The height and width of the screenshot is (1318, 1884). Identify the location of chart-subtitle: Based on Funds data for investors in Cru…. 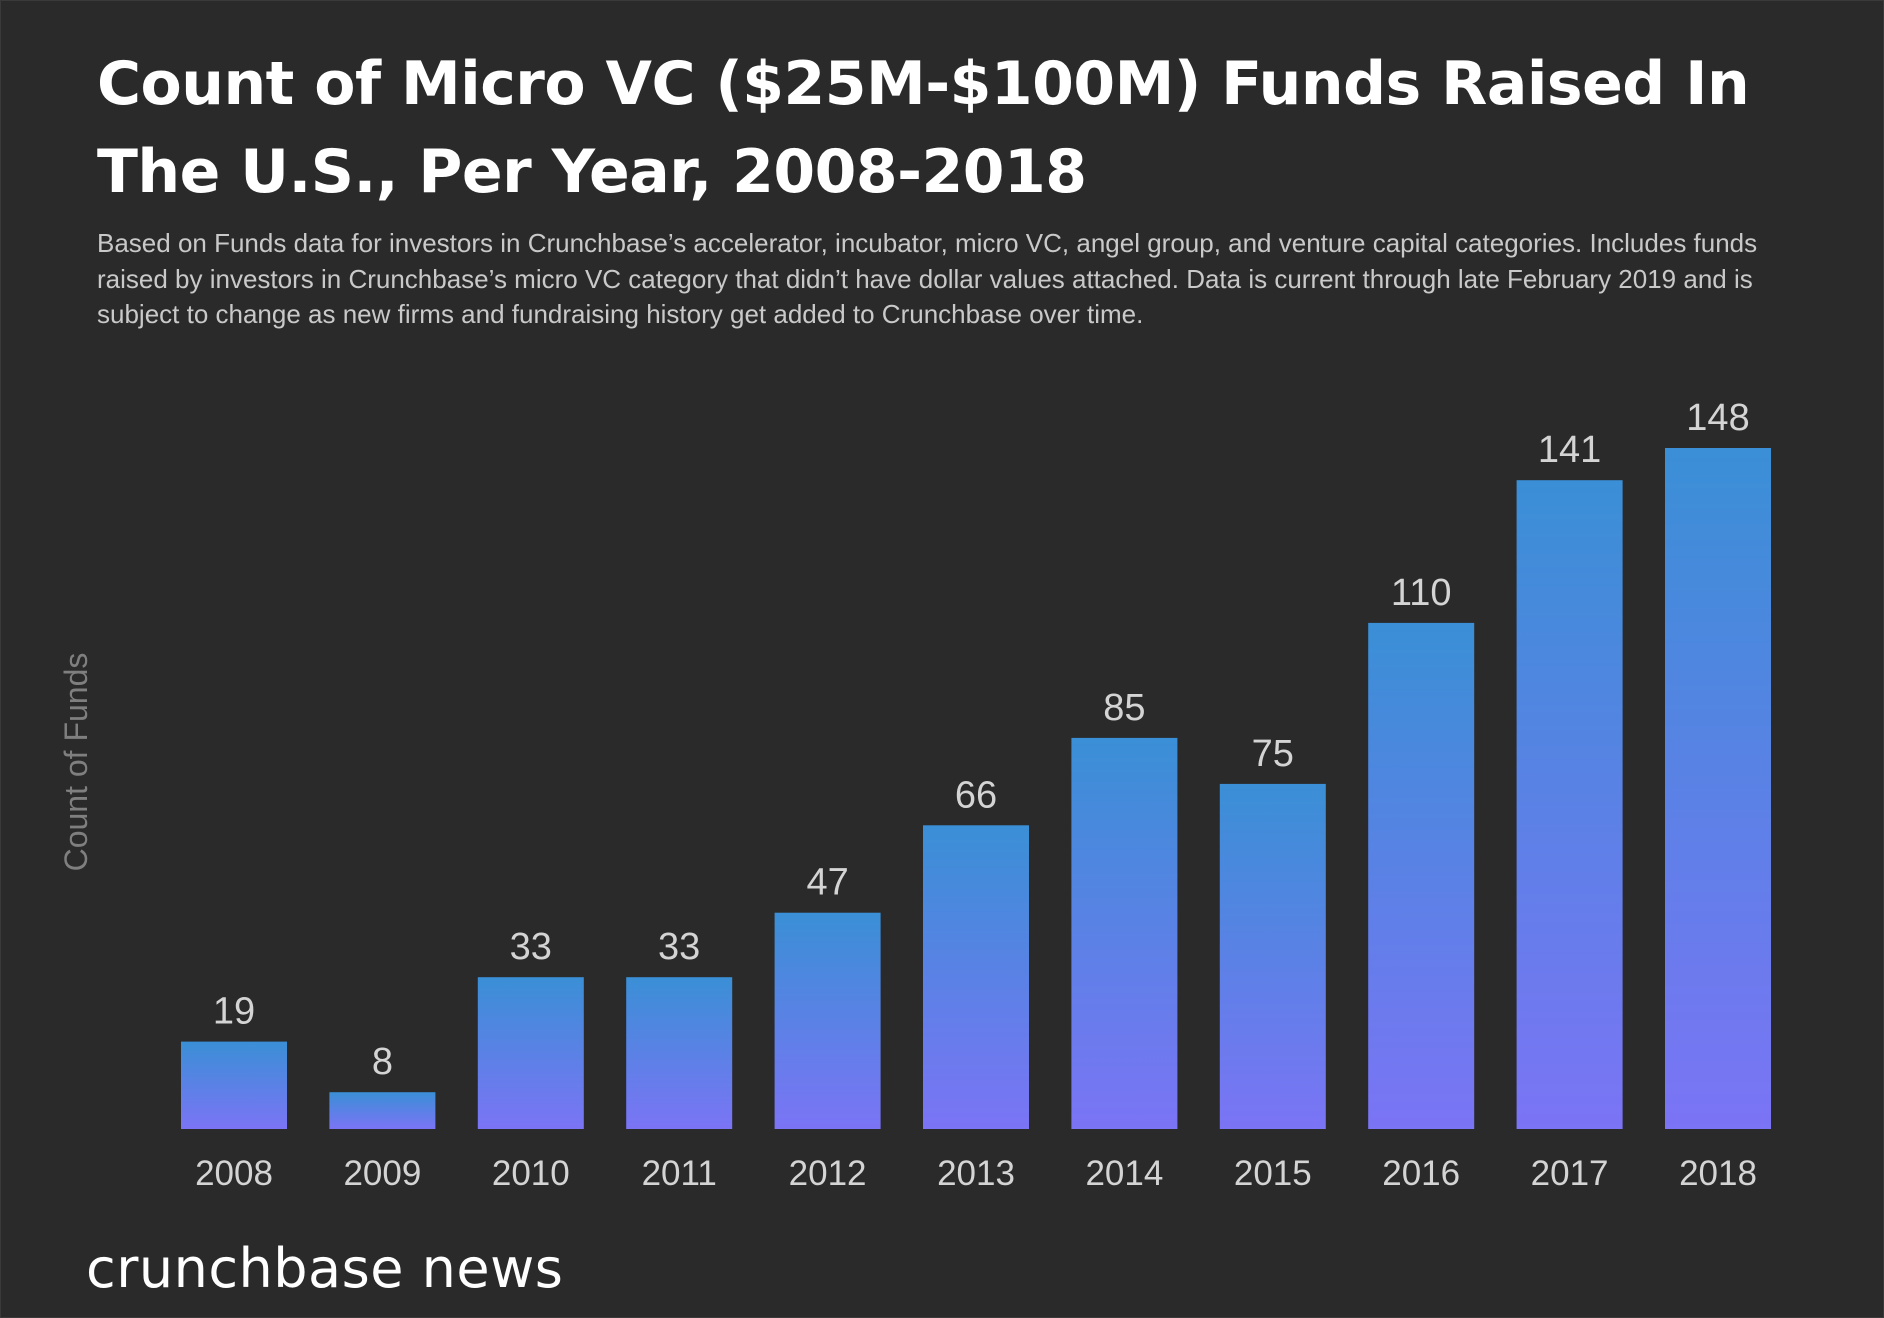
(927, 278).